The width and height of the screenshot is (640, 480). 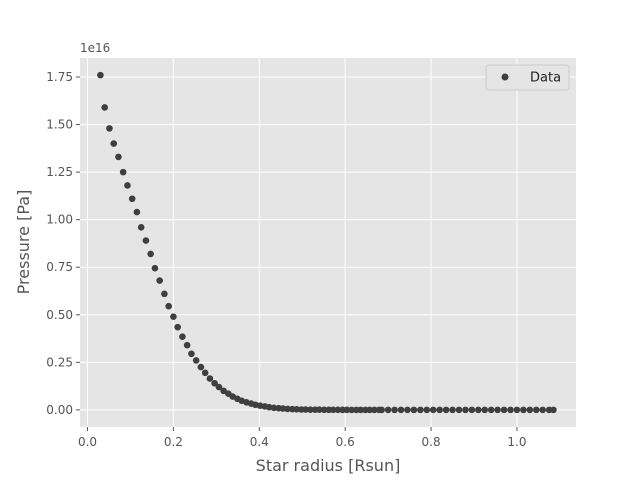 I want to click on y-tick-label: 1.00, so click(x=59, y=220).